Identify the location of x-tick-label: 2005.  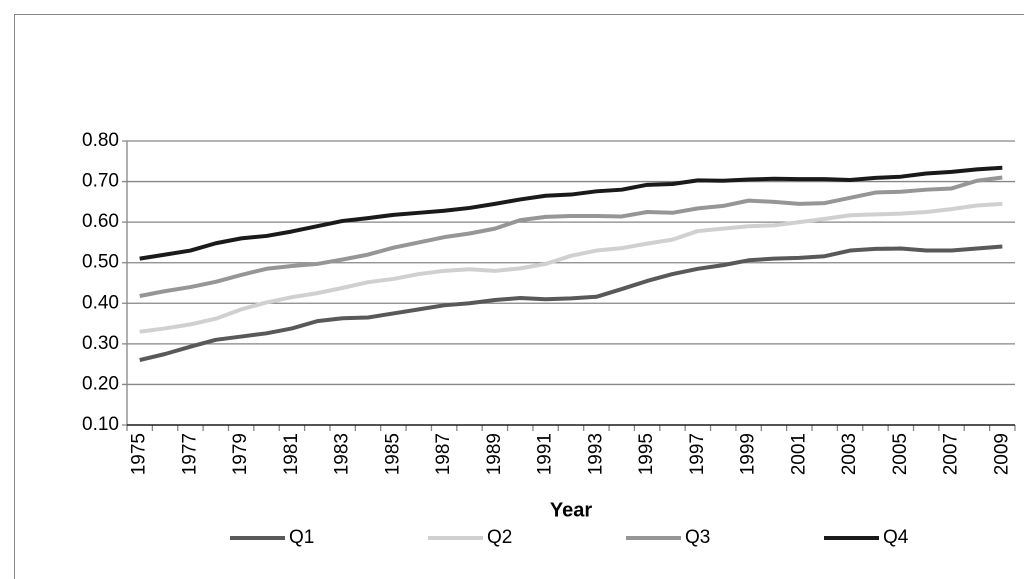
(900, 454).